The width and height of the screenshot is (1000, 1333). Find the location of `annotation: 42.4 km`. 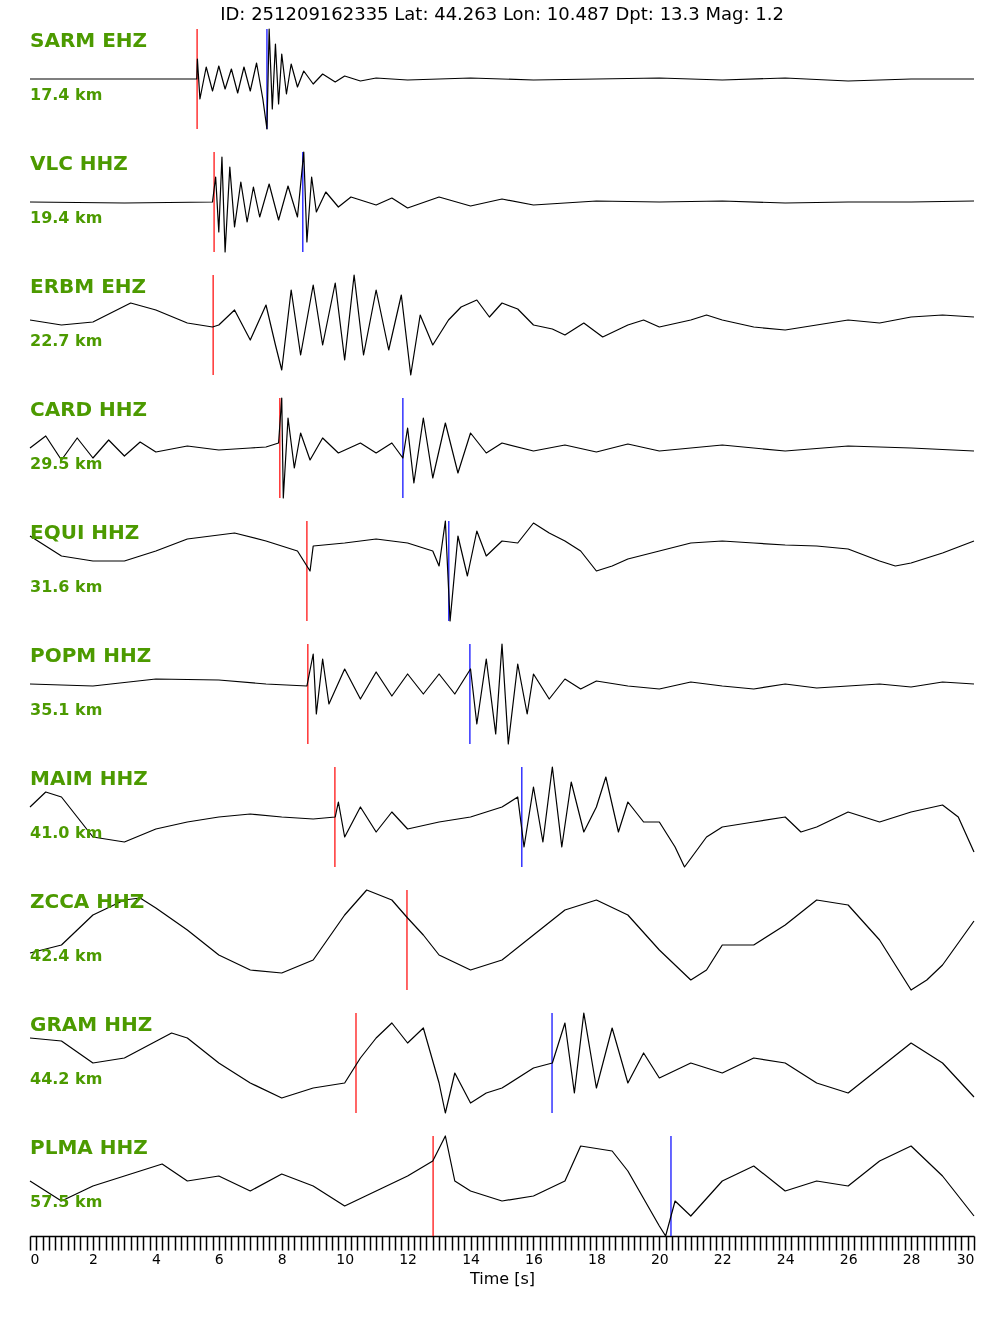

annotation: 42.4 km is located at coordinates (66, 955).